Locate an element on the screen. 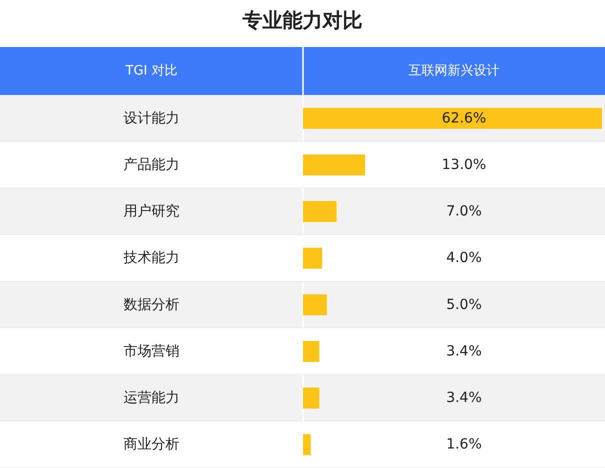  y-tick-label: 市场营销 is located at coordinates (152, 351).